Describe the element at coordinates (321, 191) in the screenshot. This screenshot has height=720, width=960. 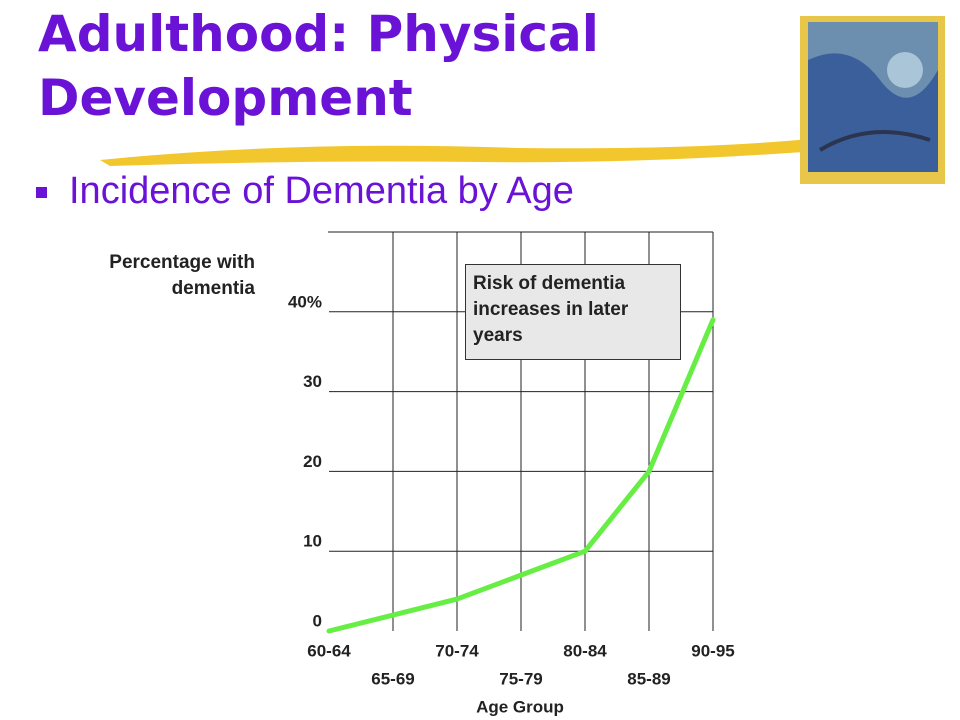
I see `bullet-text: Incidence of Dementia by Age` at that location.